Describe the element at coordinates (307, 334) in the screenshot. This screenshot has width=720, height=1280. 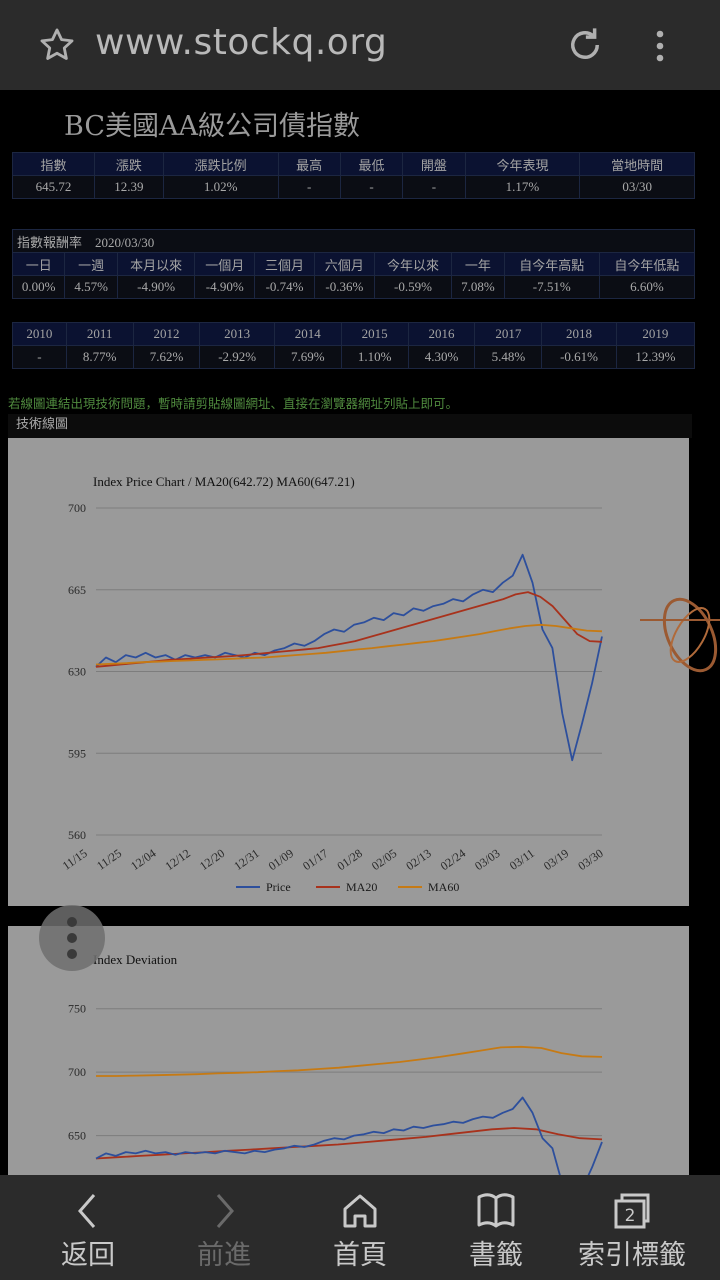
I see `header-cell: 2014` at that location.